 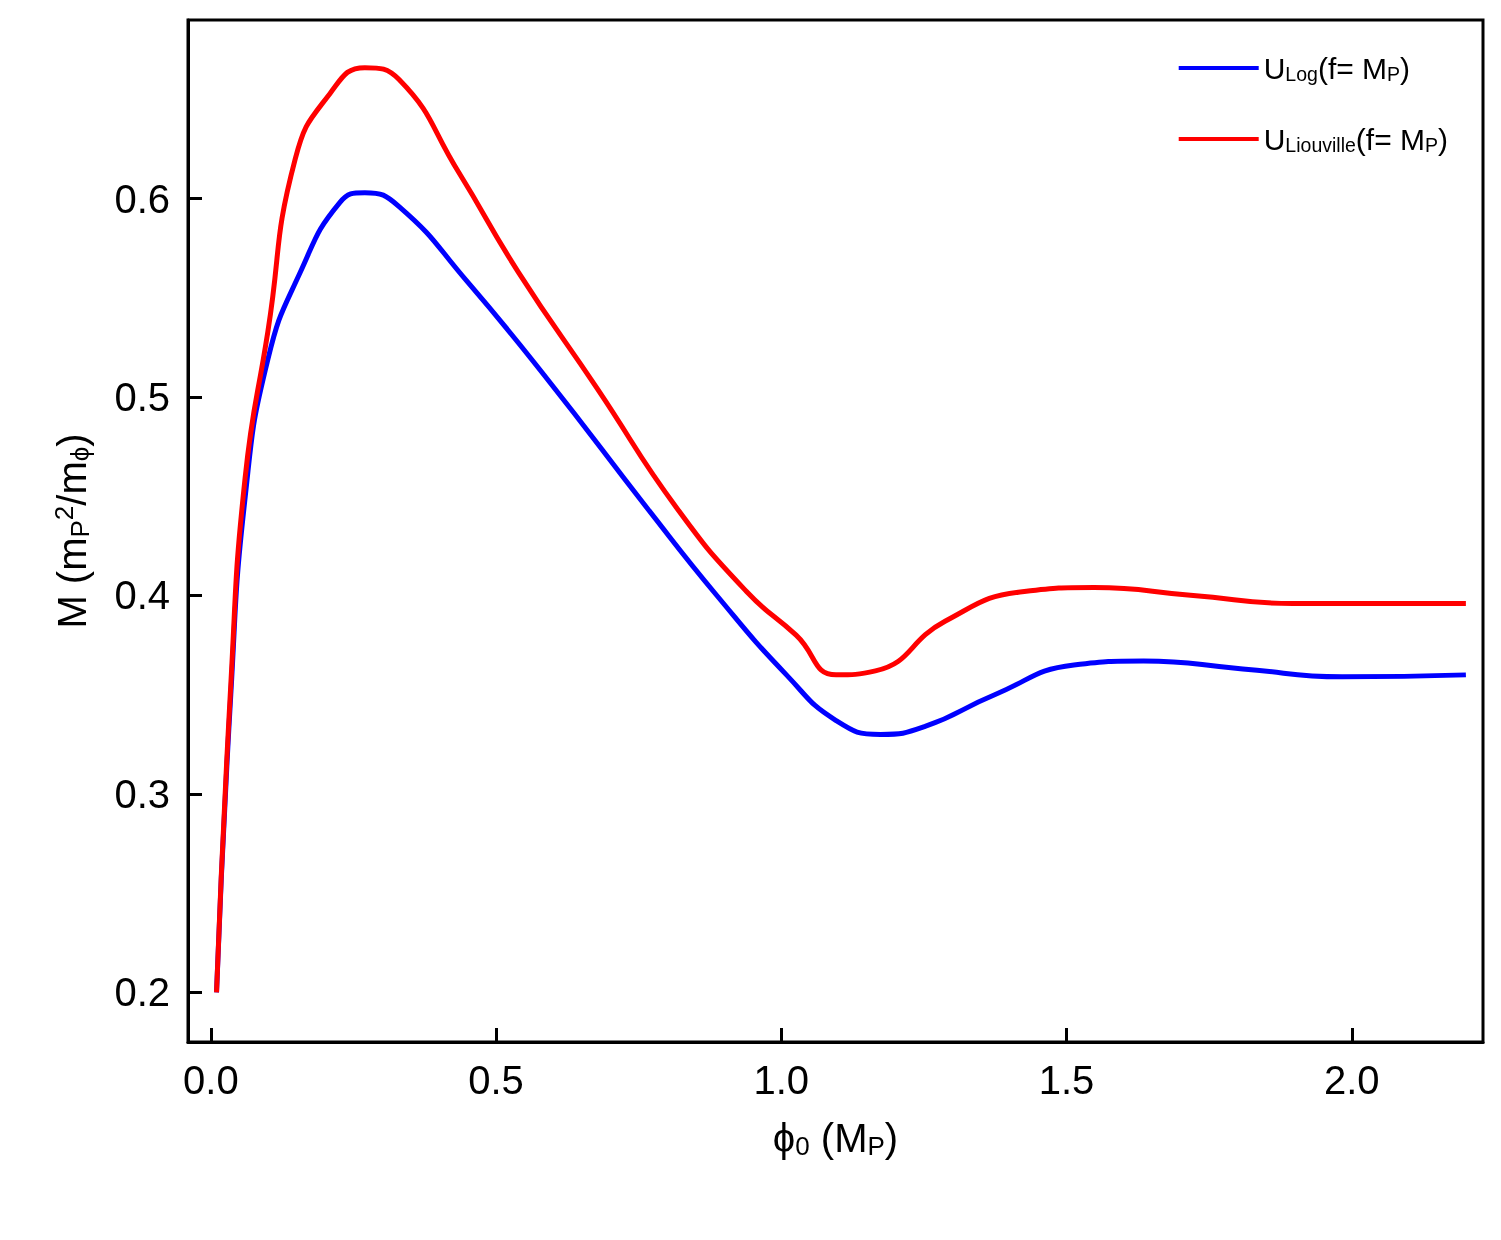 I want to click on x-tick-label: 1.0, so click(x=781, y=1080).